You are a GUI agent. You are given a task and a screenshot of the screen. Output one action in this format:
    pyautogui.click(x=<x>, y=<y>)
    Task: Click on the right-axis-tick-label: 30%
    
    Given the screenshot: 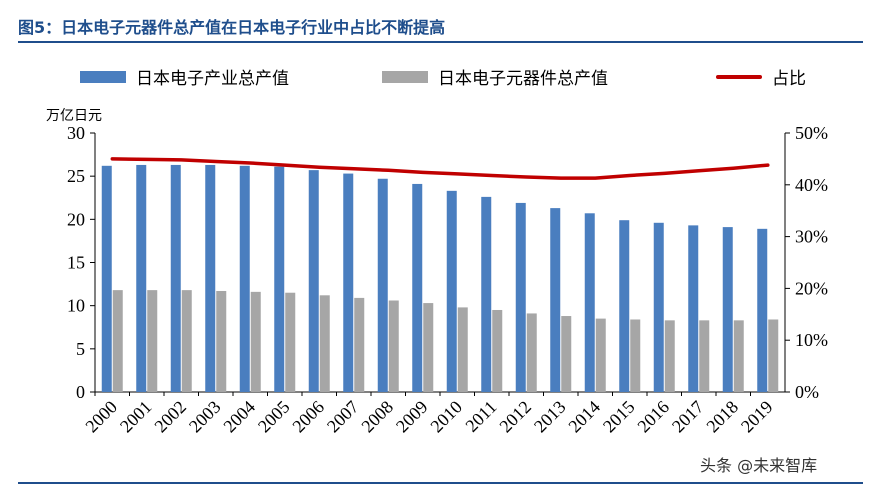 What is the action you would take?
    pyautogui.click(x=811, y=237)
    